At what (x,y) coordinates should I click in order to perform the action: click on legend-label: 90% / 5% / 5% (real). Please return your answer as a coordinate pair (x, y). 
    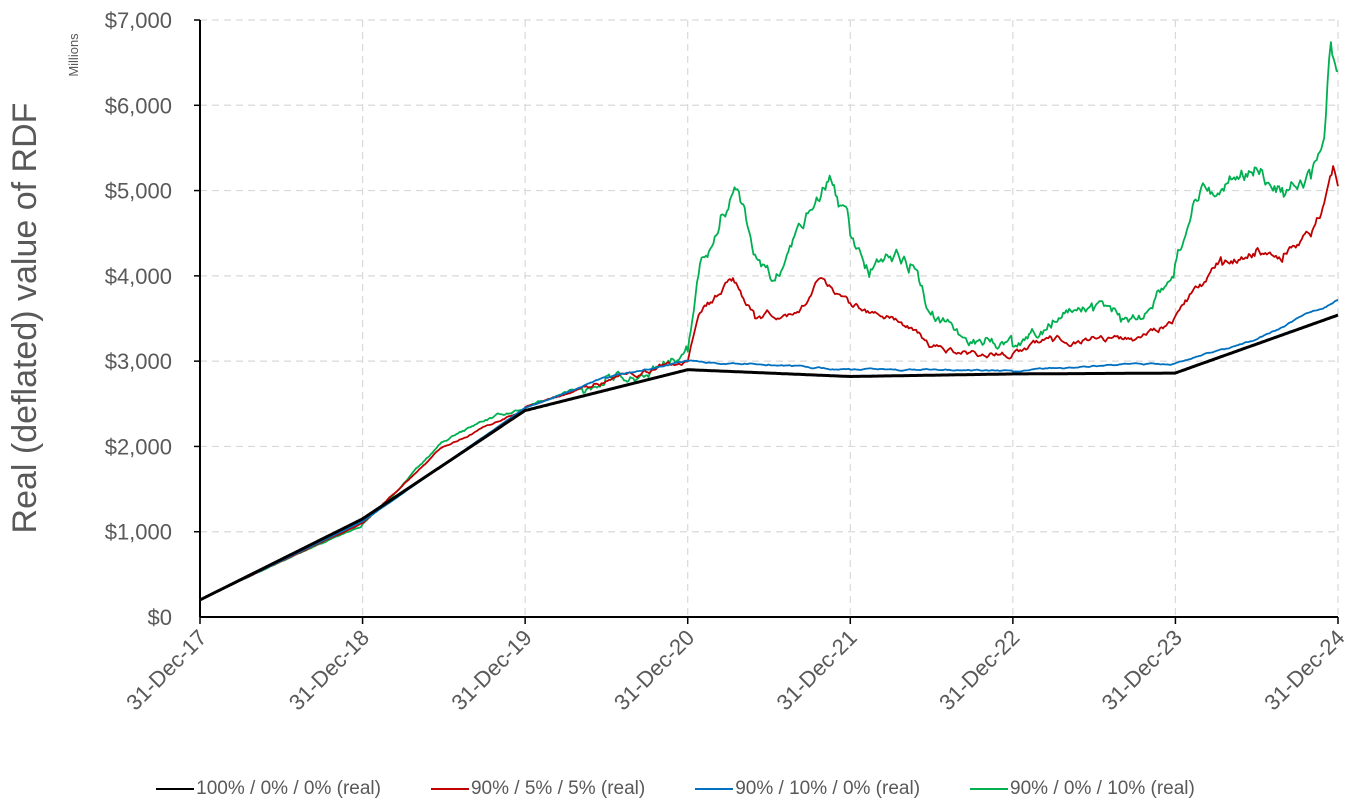
    Looking at the image, I should click on (558, 788).